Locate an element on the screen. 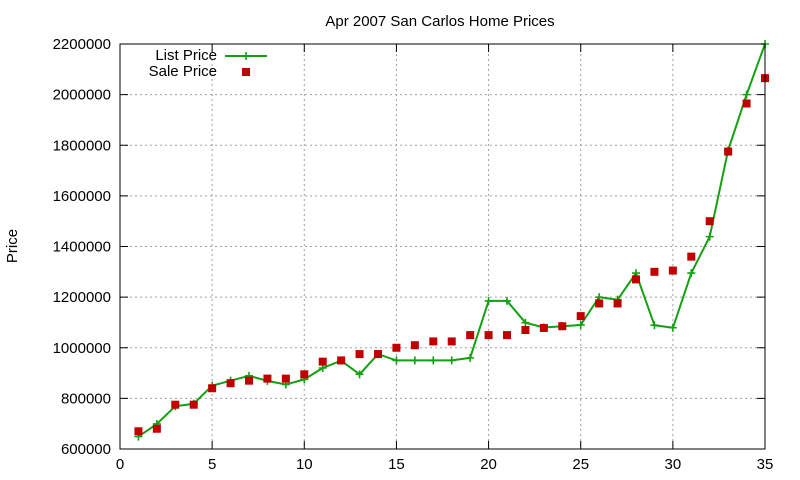  x-tick-label: 35 is located at coordinates (765, 464).